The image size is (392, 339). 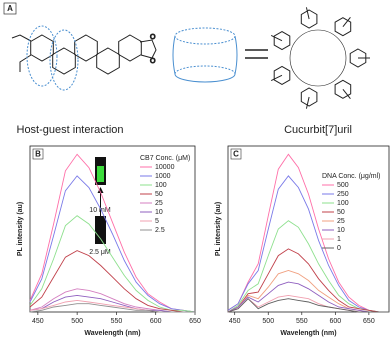 What do you see at coordinates (339, 239) in the screenshot?
I see `legend-label: 1` at bounding box center [339, 239].